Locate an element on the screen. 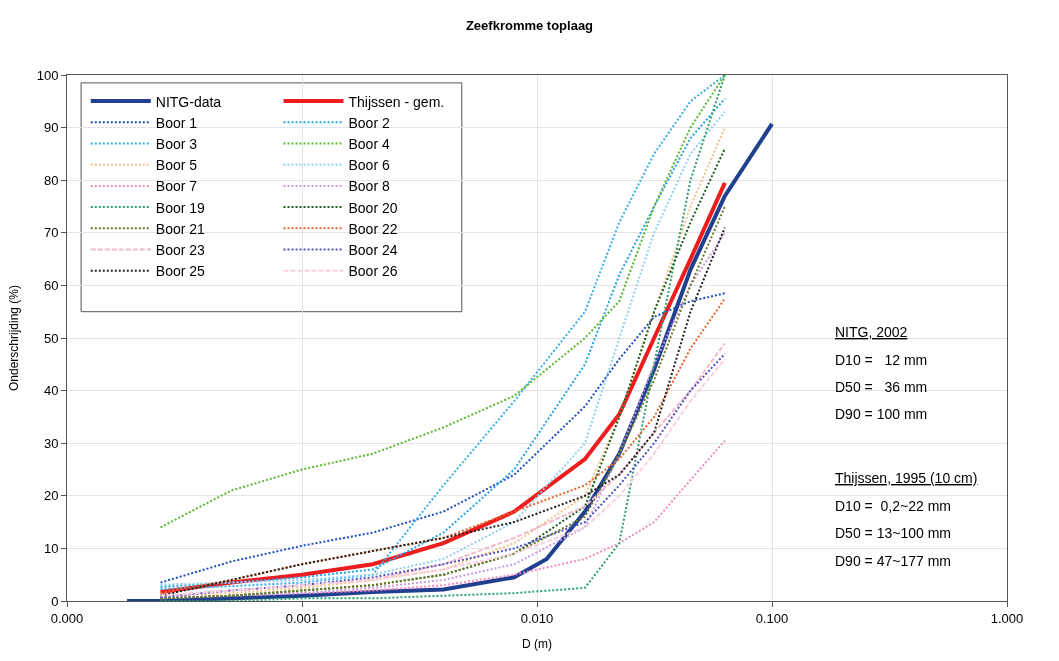 This screenshot has width=1059, height=661. x-tick-label: 0.100 is located at coordinates (772, 618).